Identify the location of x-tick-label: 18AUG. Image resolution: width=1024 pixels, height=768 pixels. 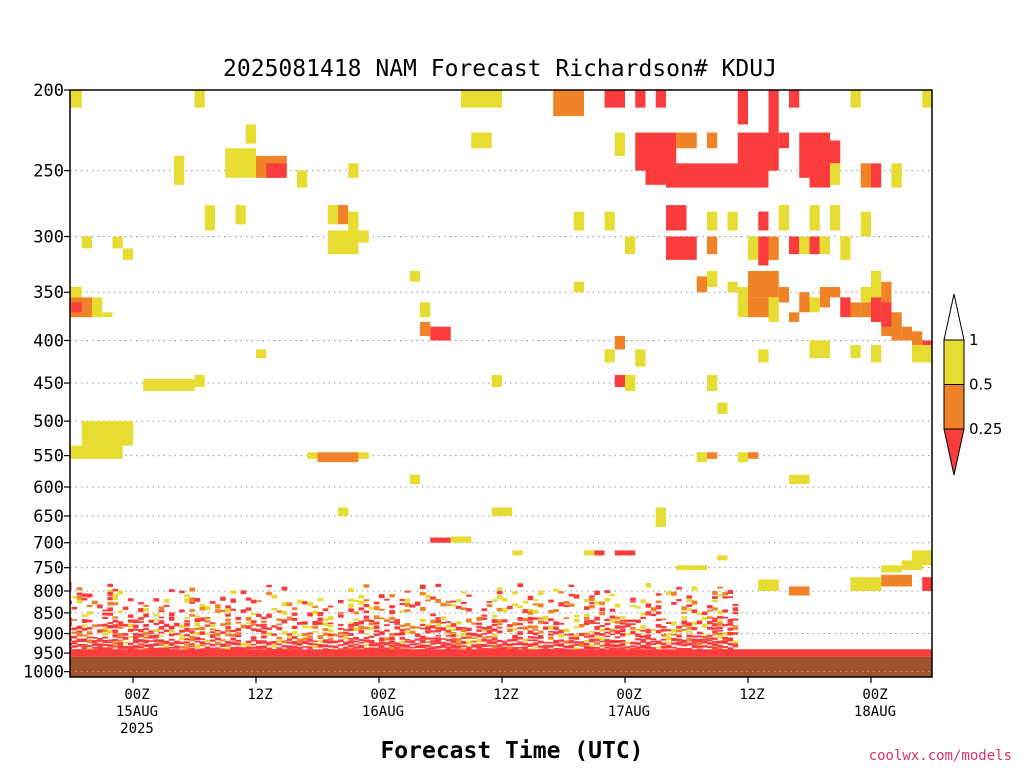
(875, 712).